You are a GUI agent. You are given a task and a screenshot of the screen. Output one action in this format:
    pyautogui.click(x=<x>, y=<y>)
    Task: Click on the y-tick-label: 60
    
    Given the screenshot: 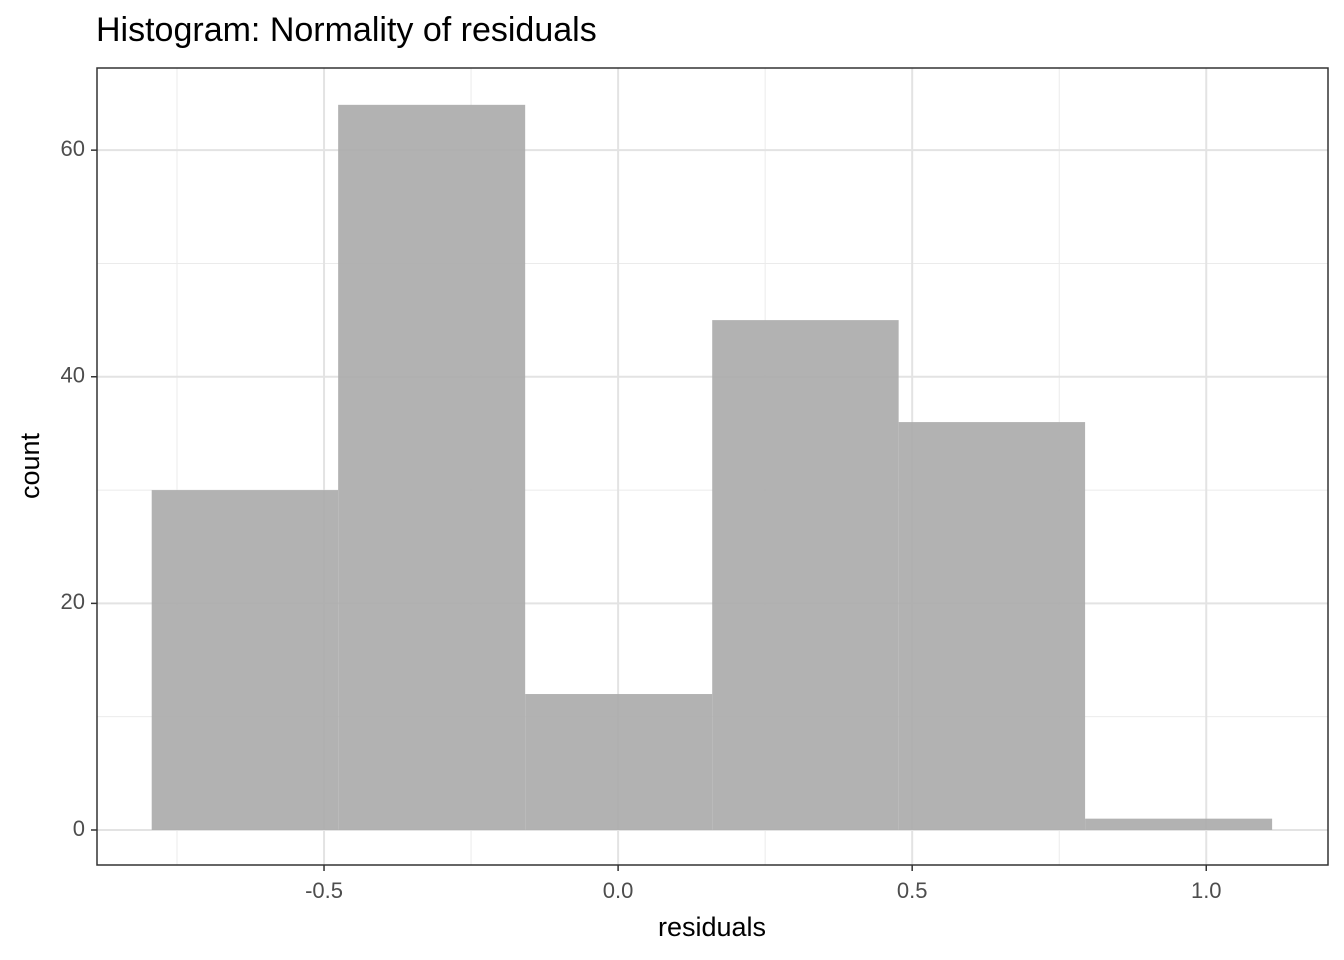 What is the action you would take?
    pyautogui.click(x=73, y=148)
    